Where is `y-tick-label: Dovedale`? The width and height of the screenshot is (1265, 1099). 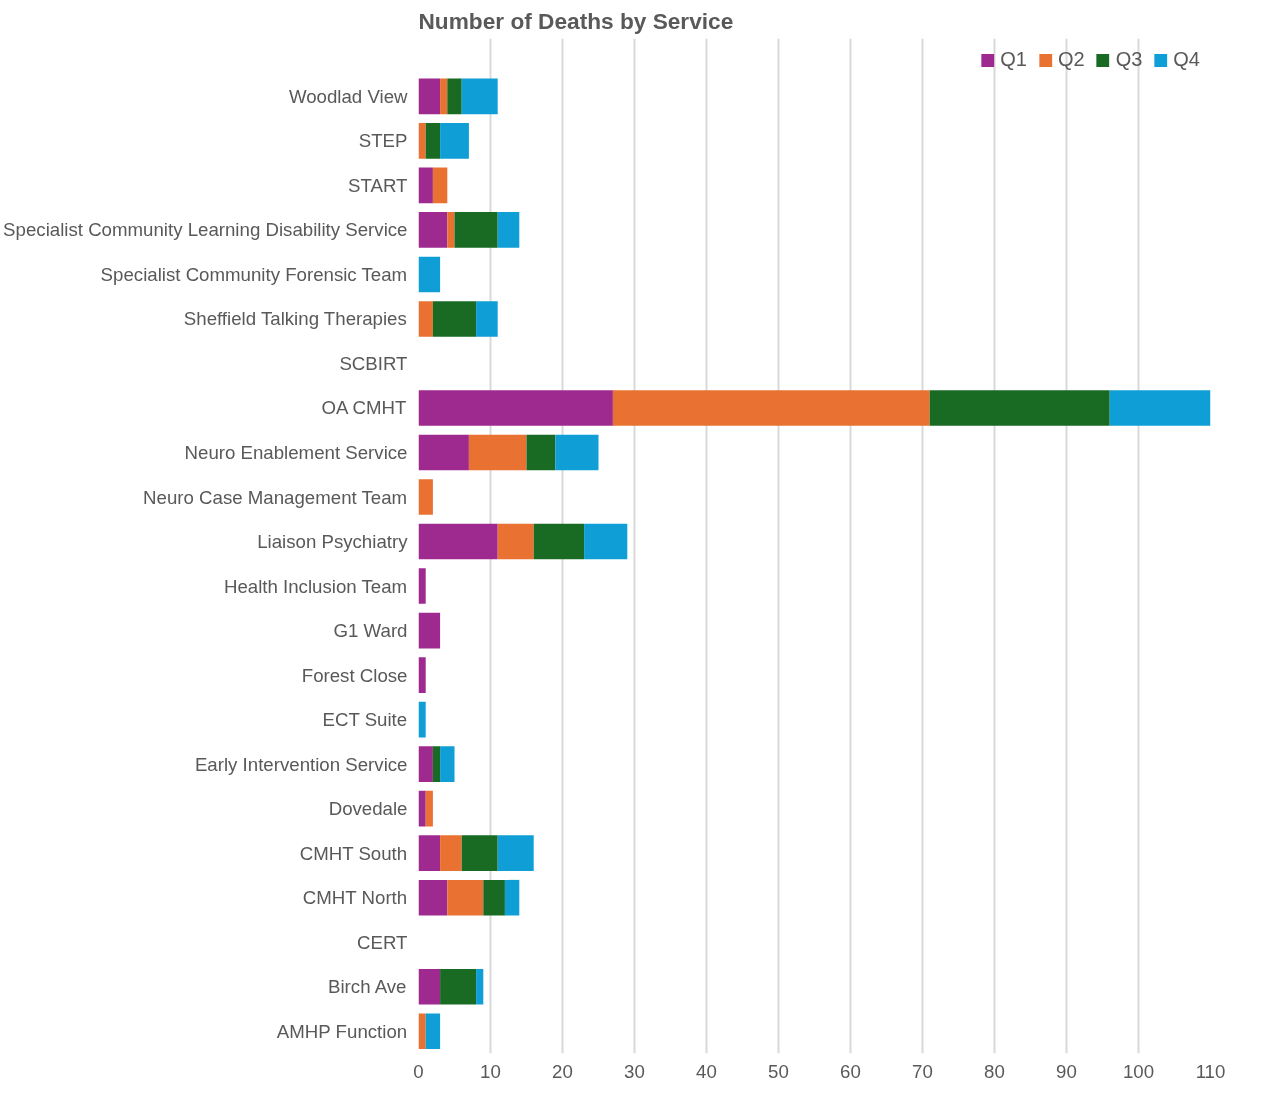 y-tick-label: Dovedale is located at coordinates (368, 809).